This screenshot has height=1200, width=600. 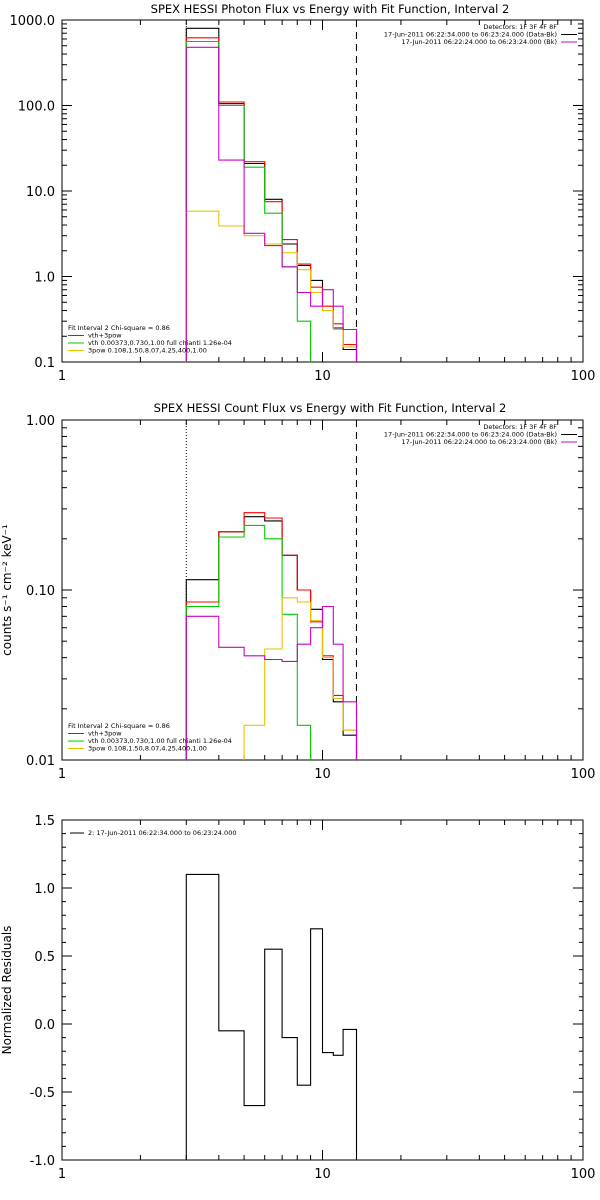 I want to click on y-tick-label: -0.5, so click(x=42, y=1093).